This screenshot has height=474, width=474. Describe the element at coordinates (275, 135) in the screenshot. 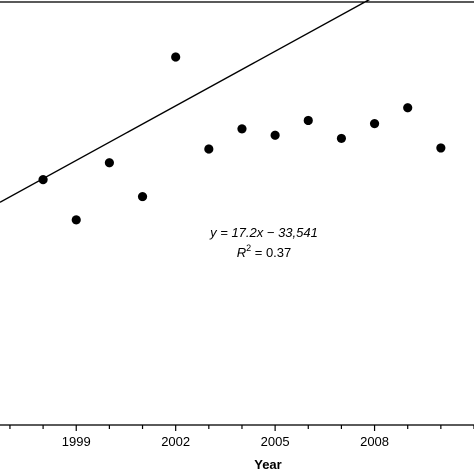

I see `data-point-2005` at that location.